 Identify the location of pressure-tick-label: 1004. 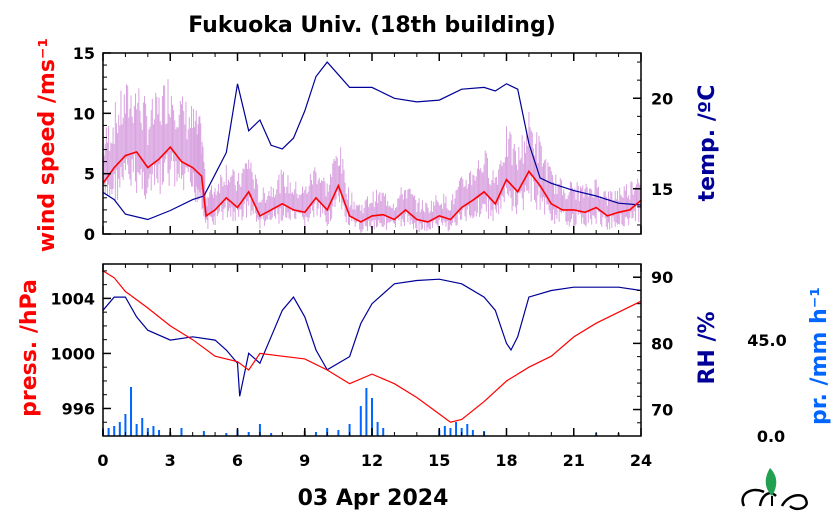
(72, 298).